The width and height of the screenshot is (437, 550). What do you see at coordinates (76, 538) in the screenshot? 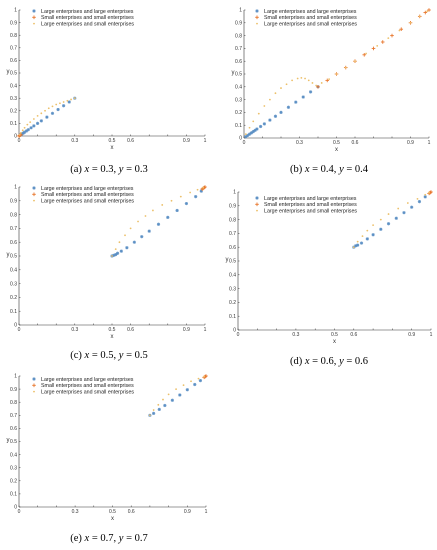
I see `caption-label: (e)` at bounding box center [76, 538].